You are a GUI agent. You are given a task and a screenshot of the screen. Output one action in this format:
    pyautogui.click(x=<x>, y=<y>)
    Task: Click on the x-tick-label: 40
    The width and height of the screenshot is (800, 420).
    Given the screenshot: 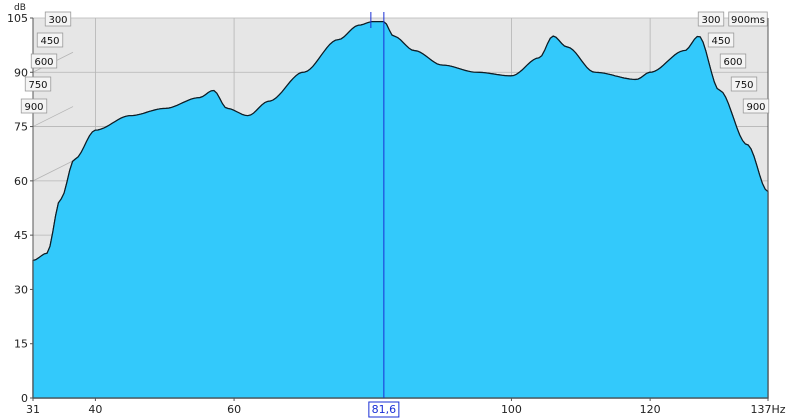 What is the action you would take?
    pyautogui.click(x=95, y=409)
    